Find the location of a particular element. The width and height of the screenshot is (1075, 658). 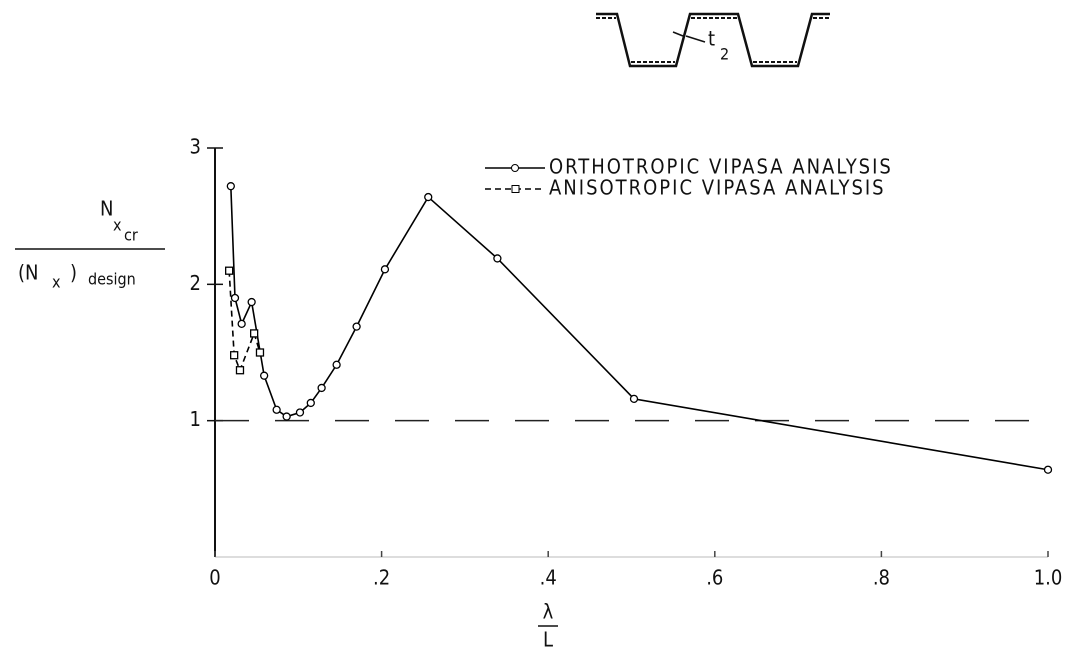

inset-label: t is located at coordinates (711, 39).